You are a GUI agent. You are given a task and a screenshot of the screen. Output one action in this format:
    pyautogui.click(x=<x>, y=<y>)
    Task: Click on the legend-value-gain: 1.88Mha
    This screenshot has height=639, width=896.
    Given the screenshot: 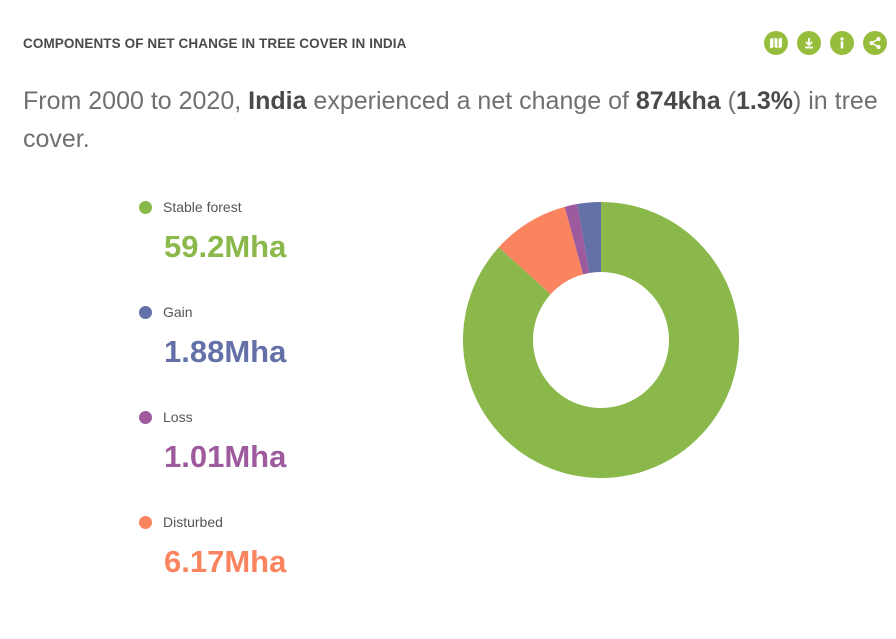 What is the action you would take?
    pyautogui.click(x=225, y=351)
    